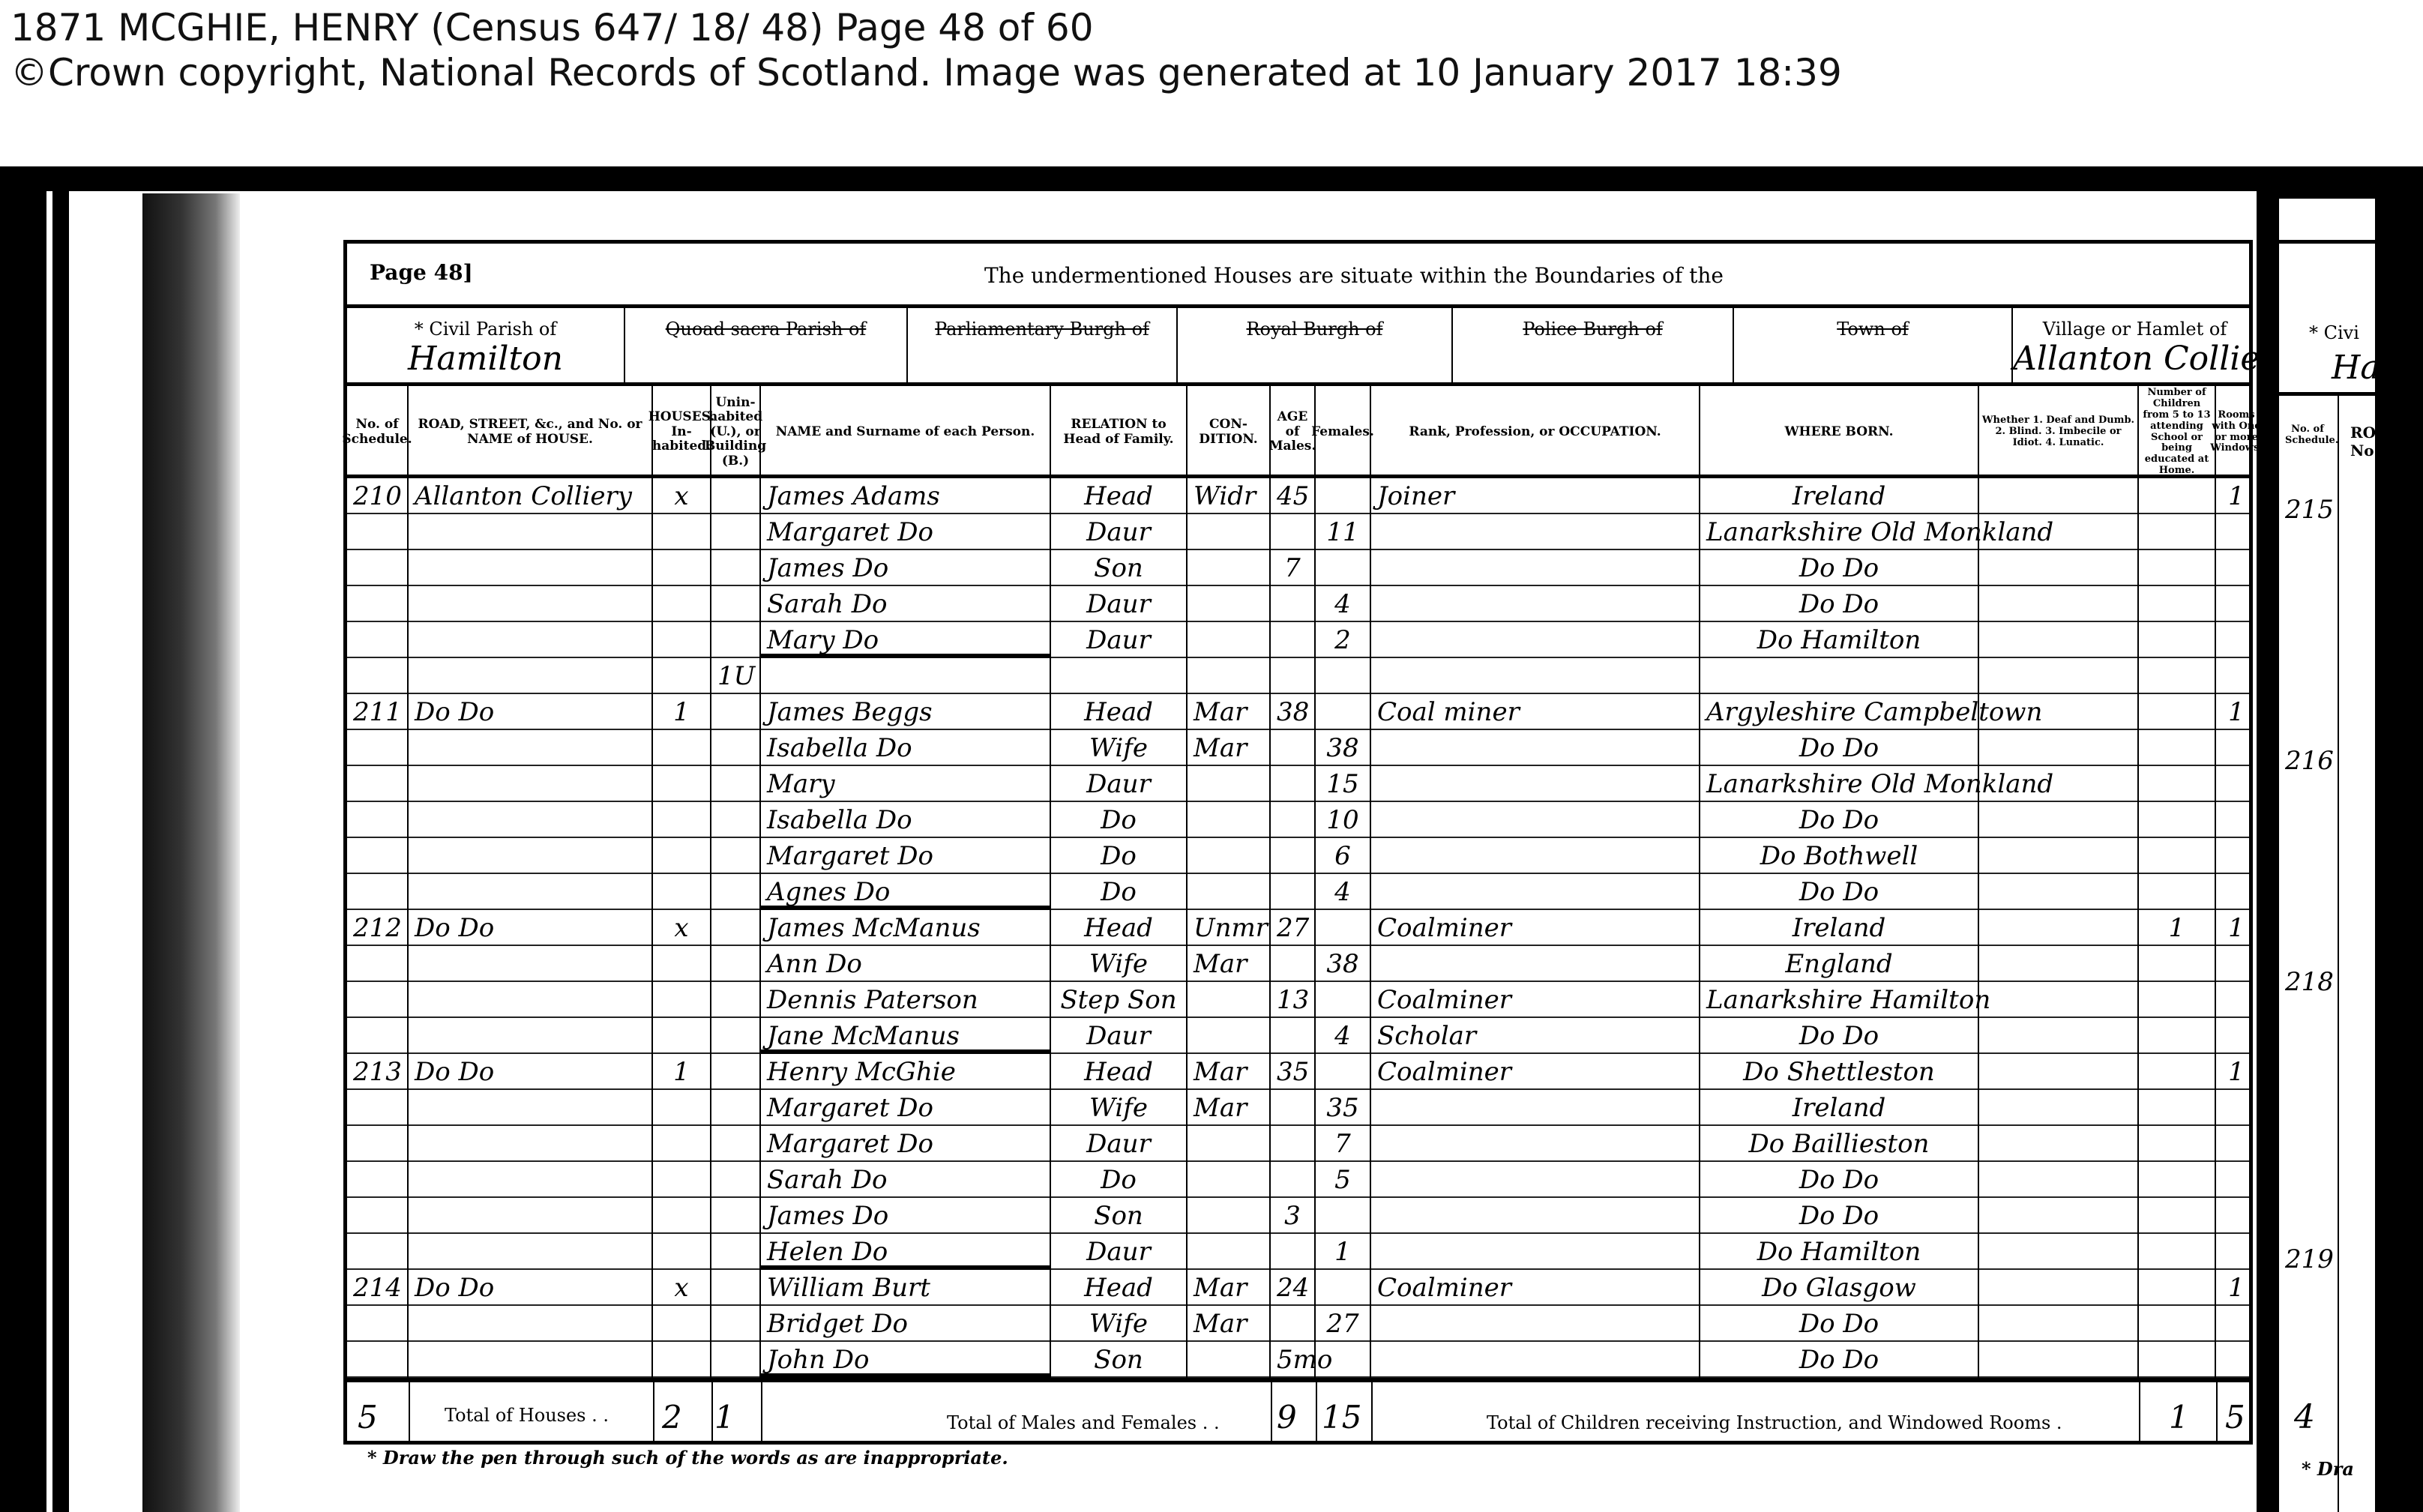 This screenshot has width=2423, height=1512. I want to click on column-header: Unin-habited (U.), or Building (B.), so click(735, 432).